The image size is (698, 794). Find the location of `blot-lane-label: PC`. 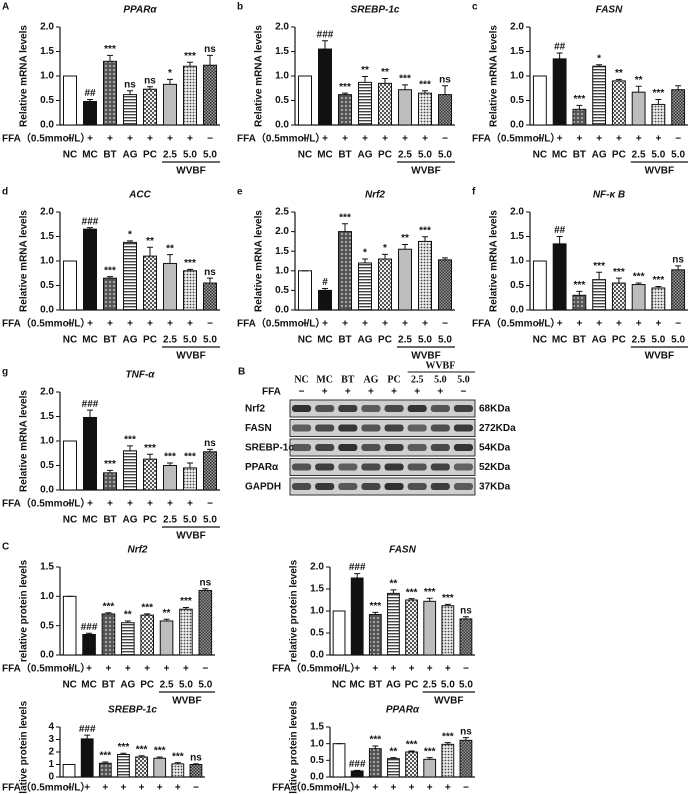

blot-lane-label: PC is located at coordinates (393, 379).